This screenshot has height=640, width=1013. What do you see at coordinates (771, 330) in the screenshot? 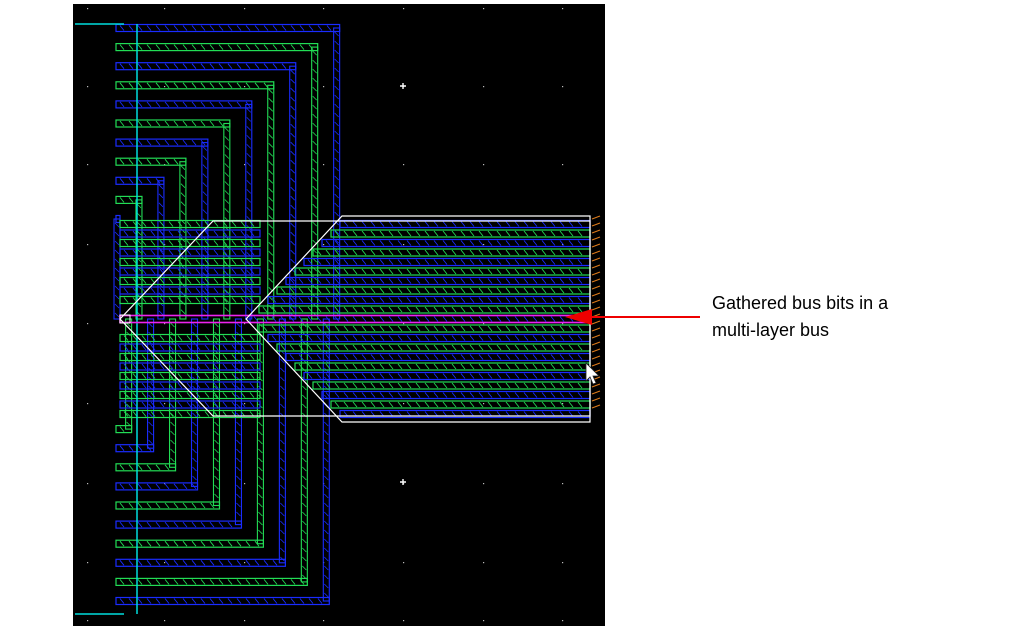
I see `annotation-line-2: multi-layer bus` at bounding box center [771, 330].